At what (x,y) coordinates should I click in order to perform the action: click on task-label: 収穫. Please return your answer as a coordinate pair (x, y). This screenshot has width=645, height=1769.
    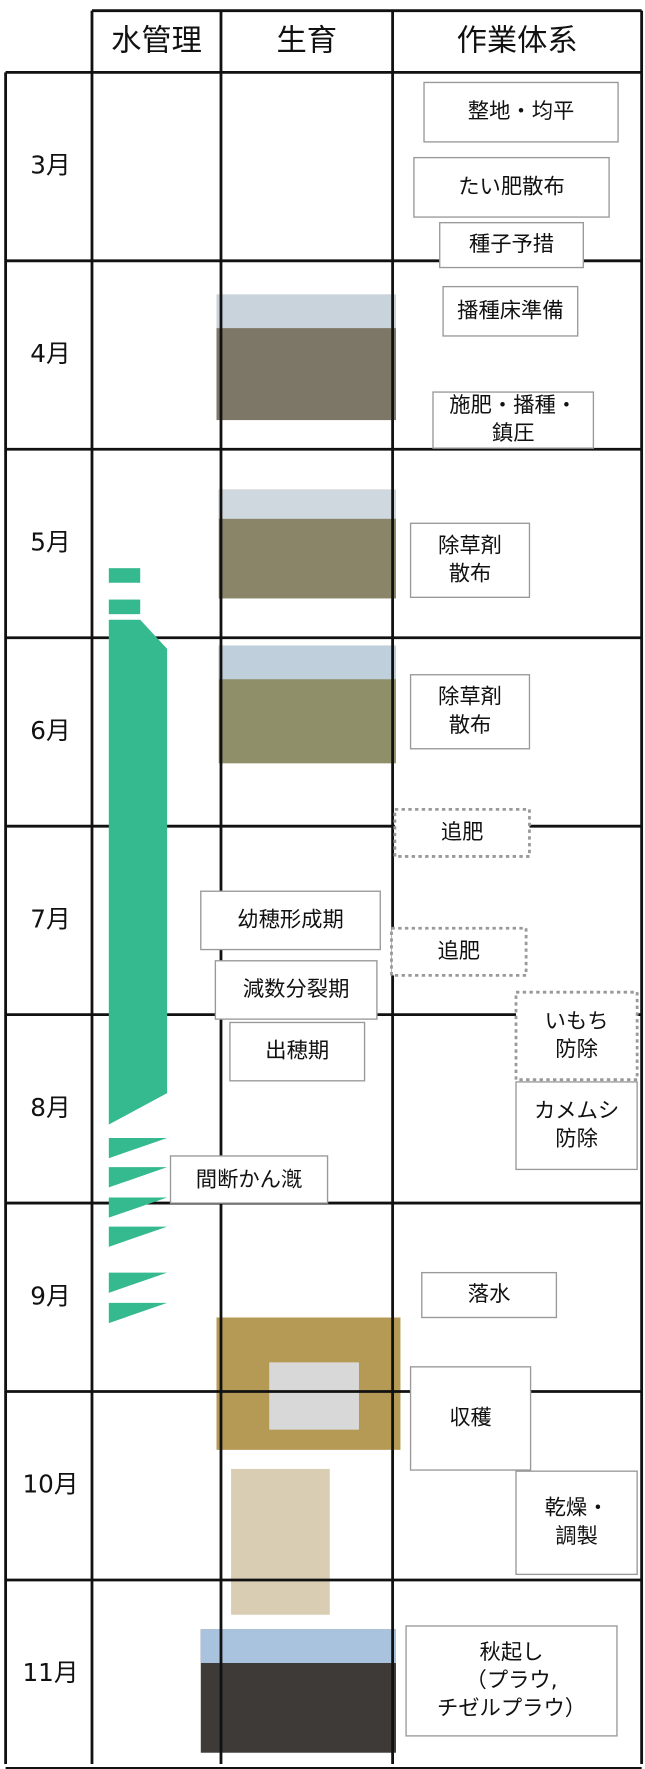
    Looking at the image, I should click on (470, 1417).